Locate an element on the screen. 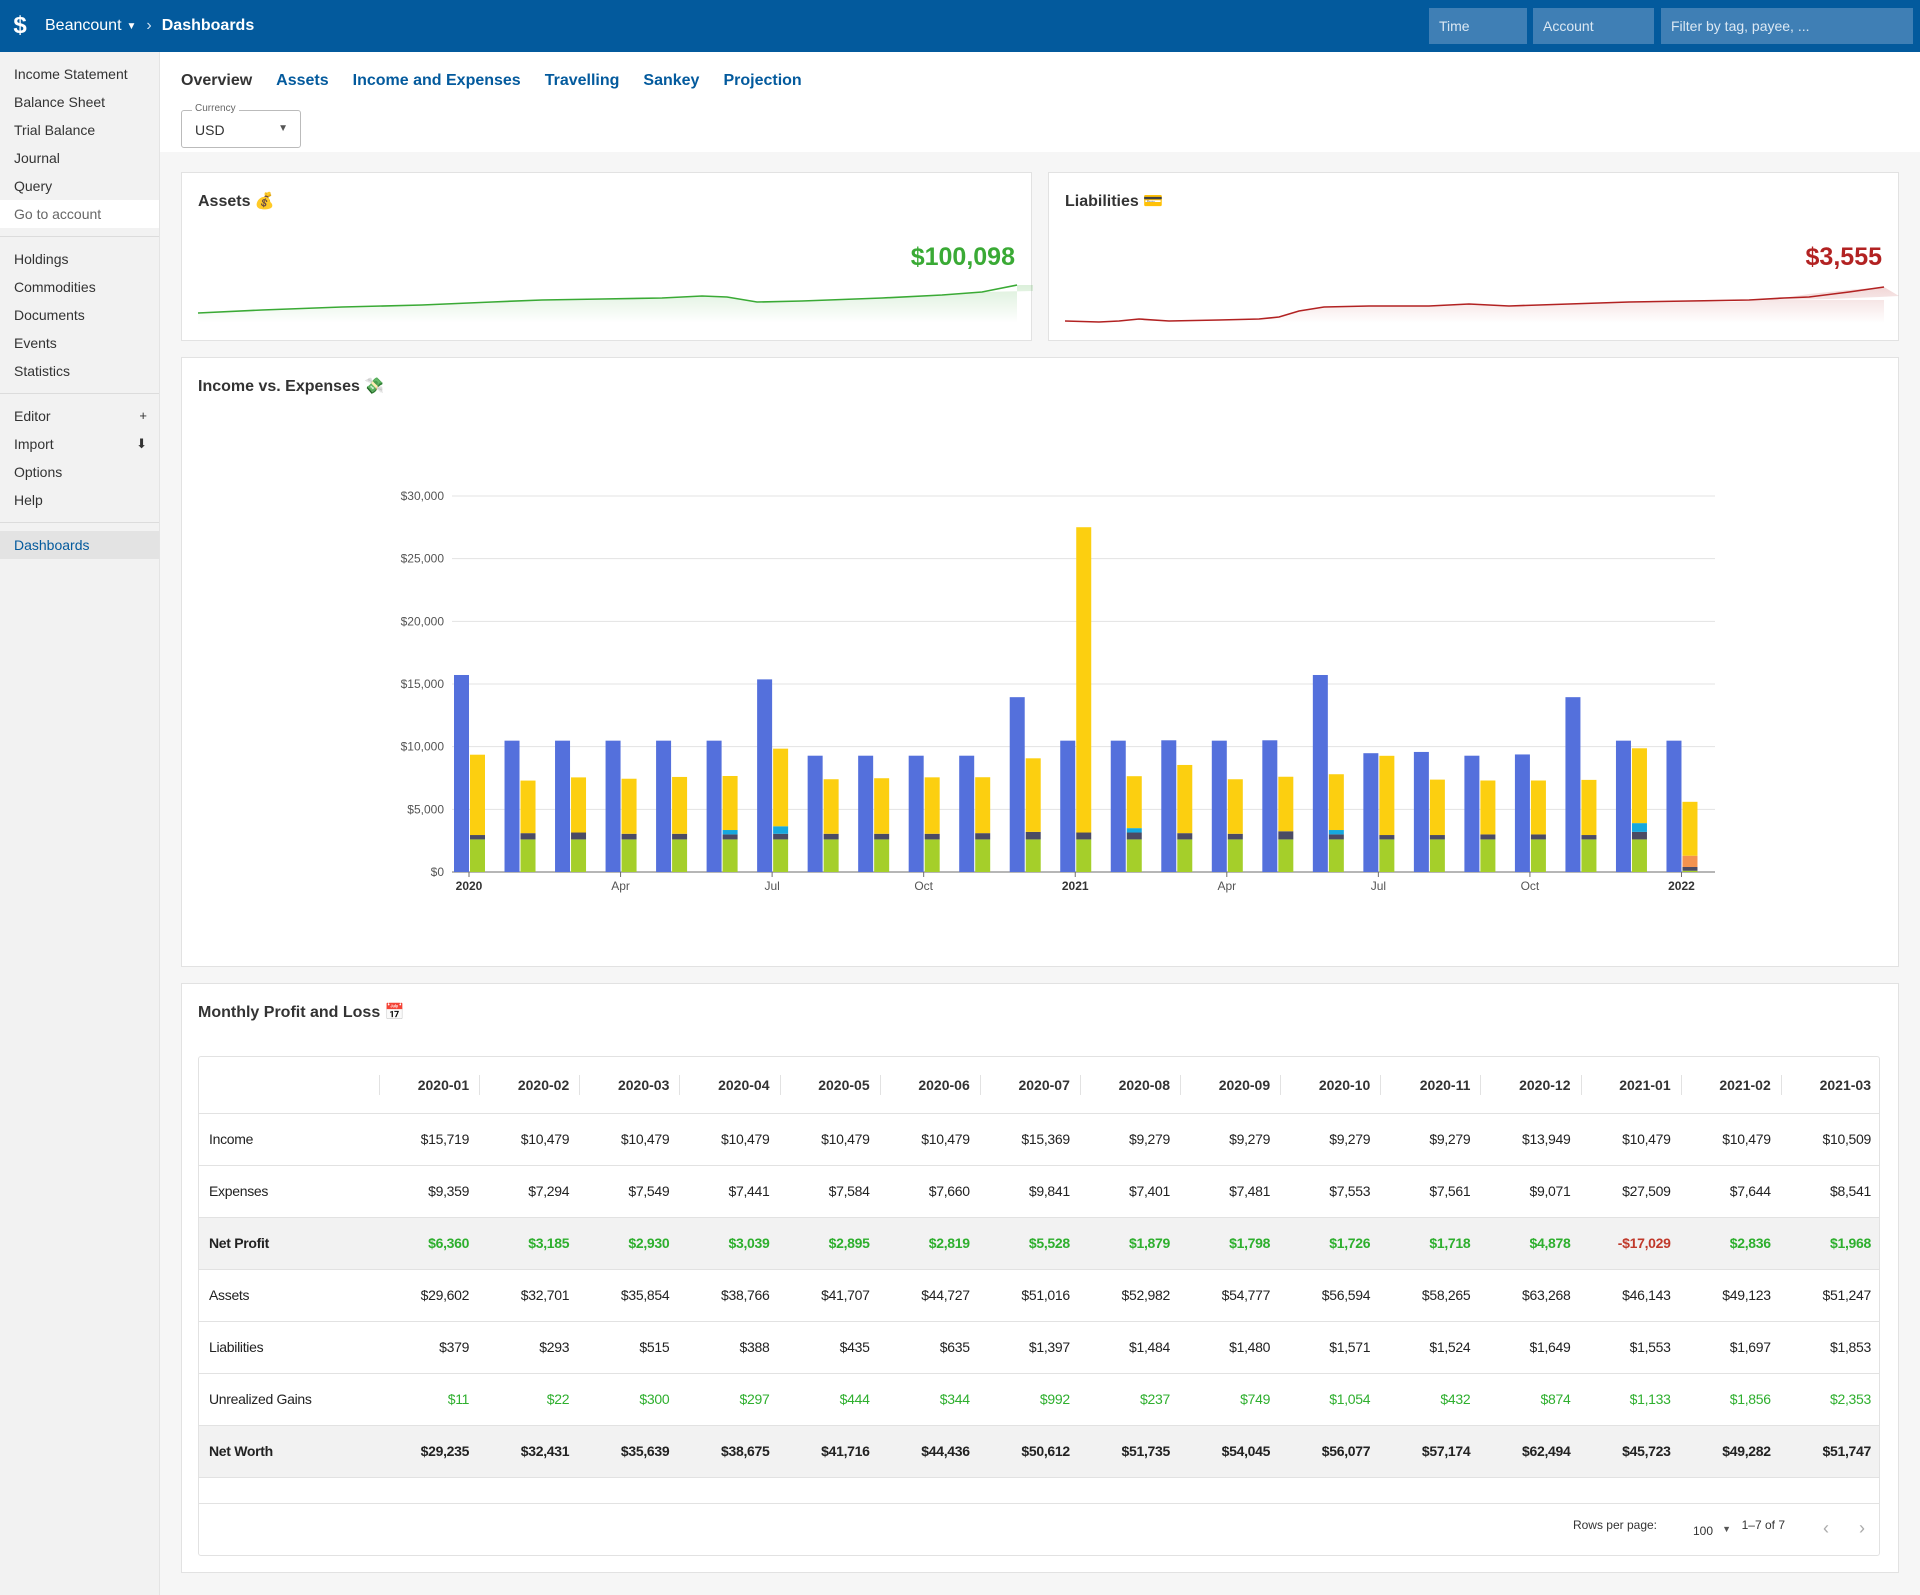 Image resolution: width=1920 pixels, height=1595 pixels. column-header: 2020-11 is located at coordinates (1430, 1085).